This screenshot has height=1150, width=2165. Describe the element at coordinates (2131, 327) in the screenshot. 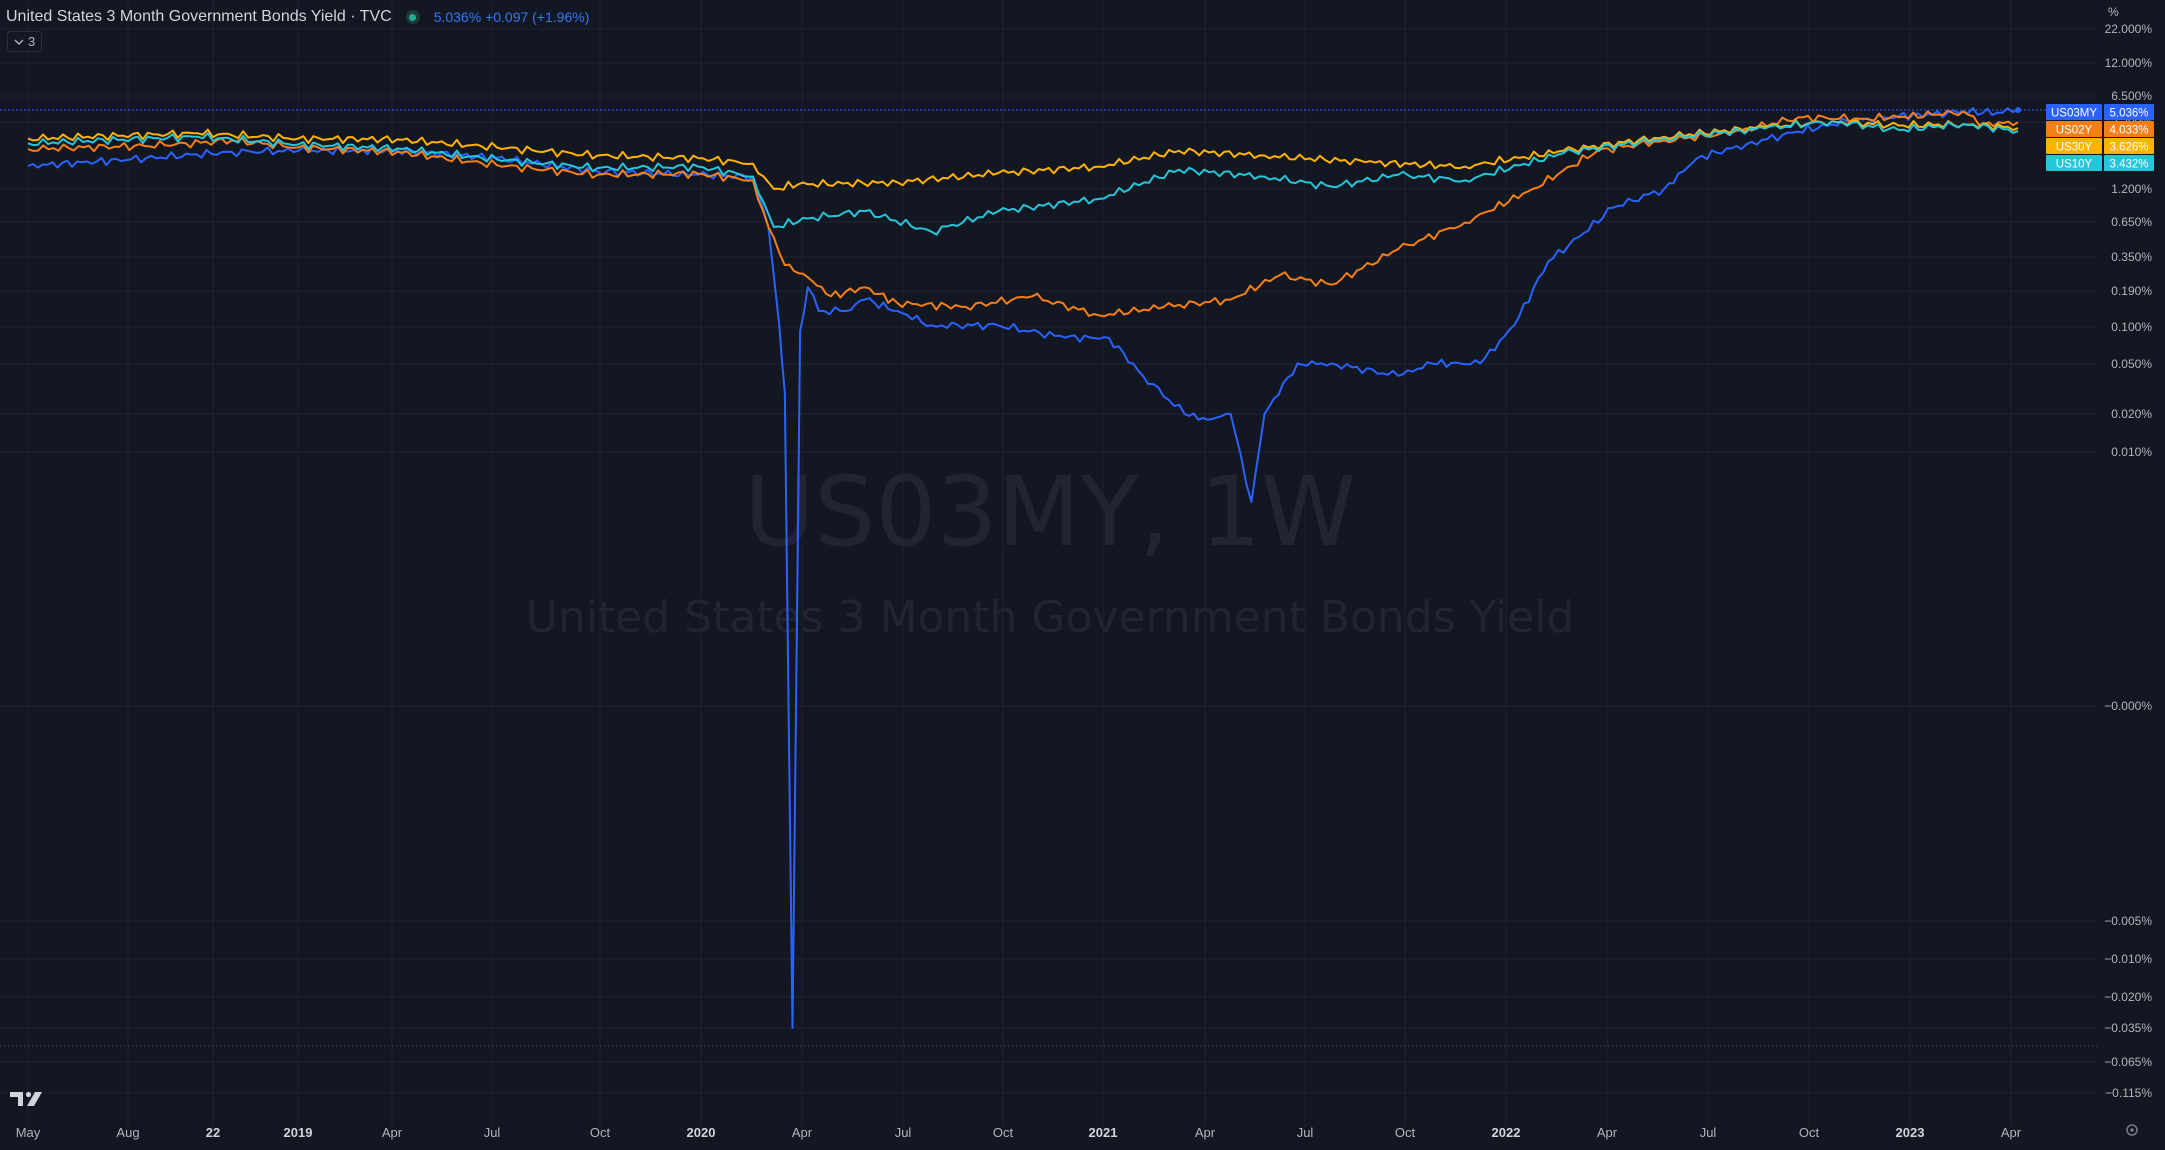

I see `y-tick-label: 0.100%` at that location.